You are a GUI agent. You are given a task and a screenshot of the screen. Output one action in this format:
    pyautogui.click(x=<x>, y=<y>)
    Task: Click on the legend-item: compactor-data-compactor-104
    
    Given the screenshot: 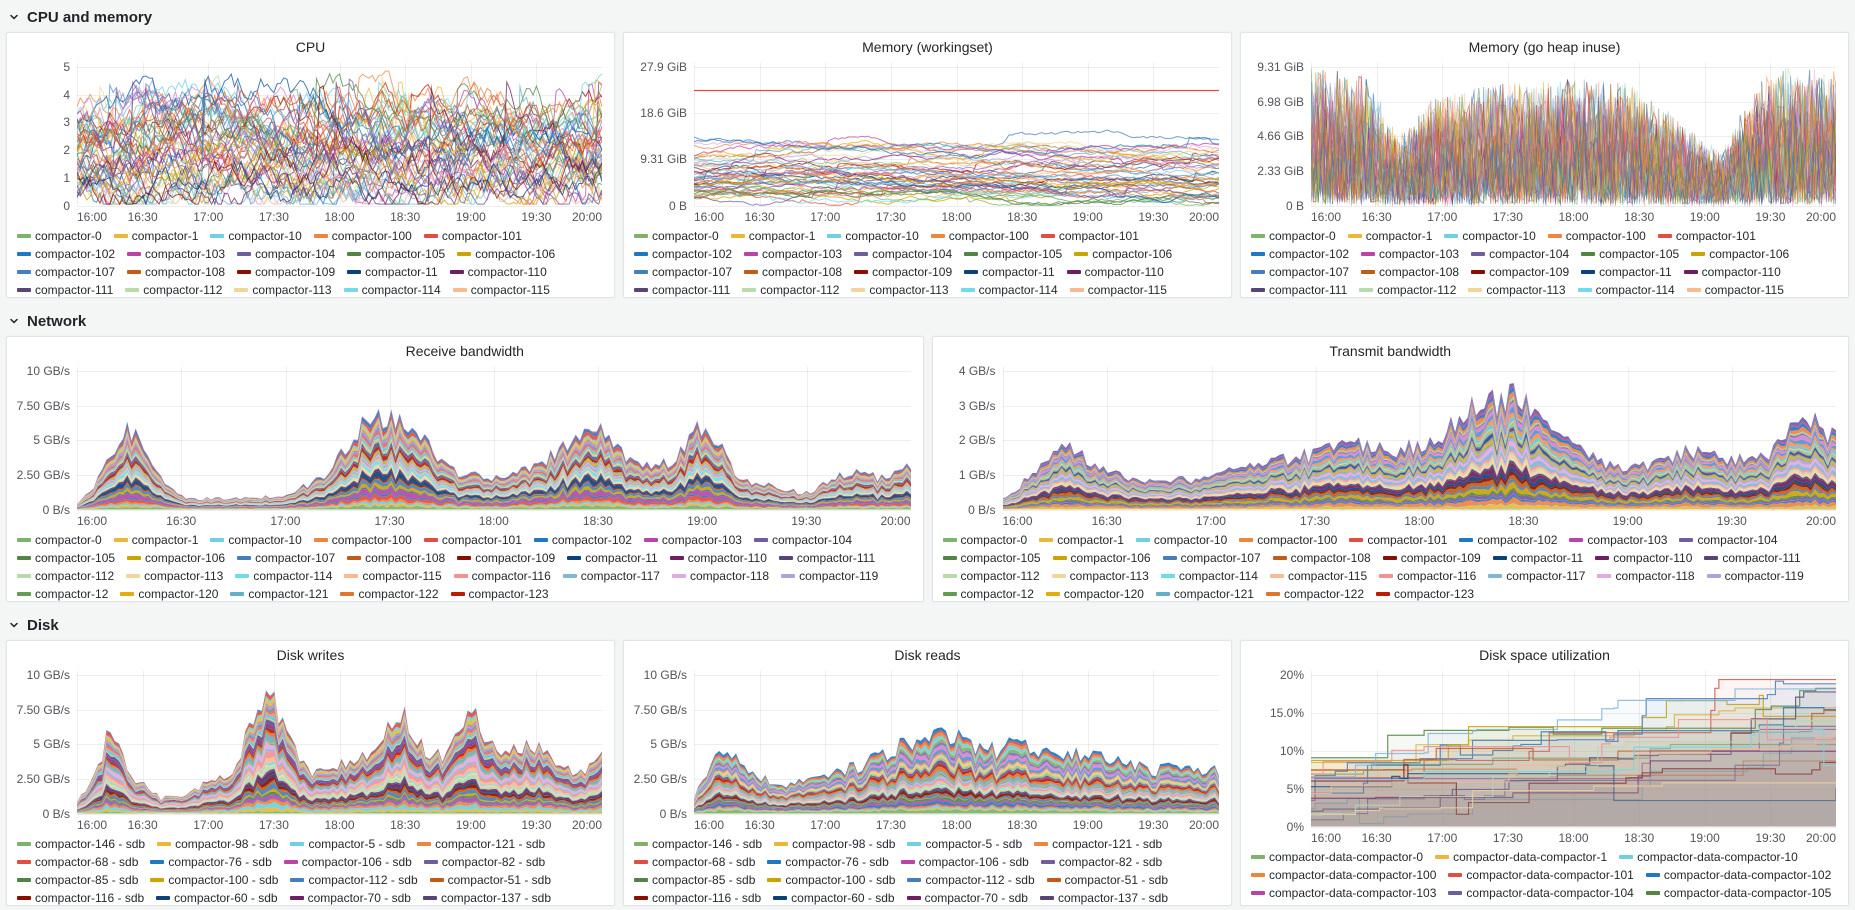 What is the action you would take?
    pyautogui.click(x=1541, y=892)
    